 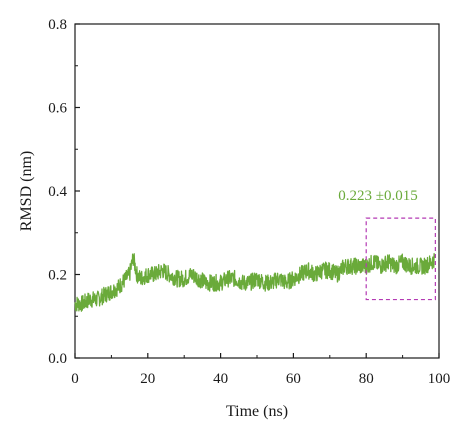 I want to click on highlight-box, so click(x=400, y=259).